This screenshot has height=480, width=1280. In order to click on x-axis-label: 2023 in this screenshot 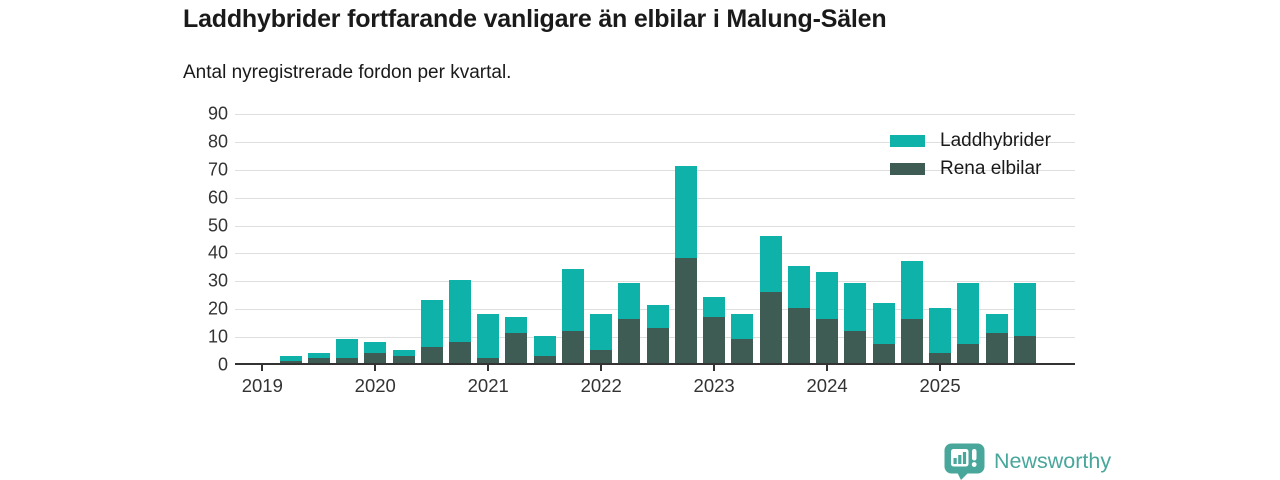, I will do `click(714, 385)`.